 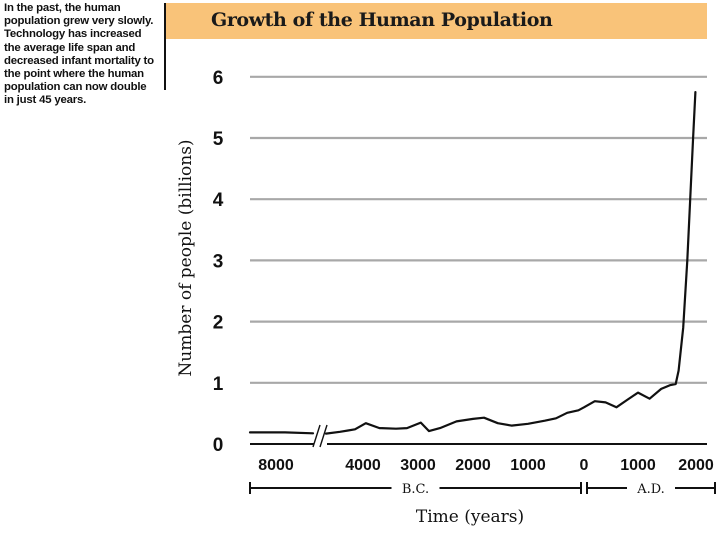 What do you see at coordinates (218, 78) in the screenshot?
I see `y-tick-label-6: 6` at bounding box center [218, 78].